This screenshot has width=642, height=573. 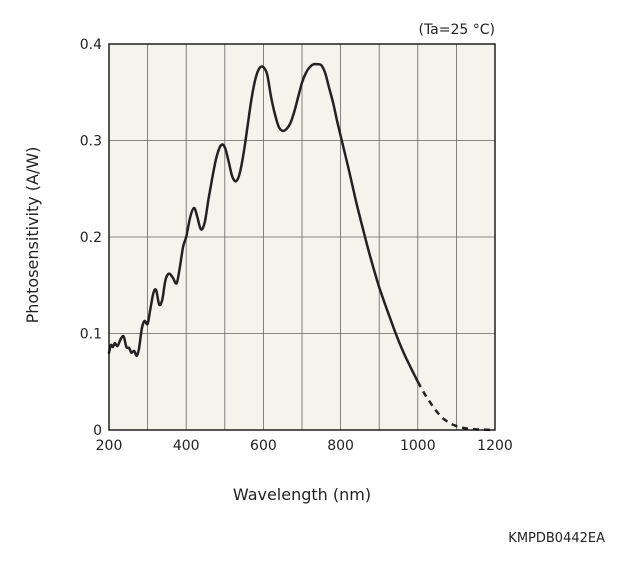 I want to click on y-tick-label: 0.4, so click(x=91, y=45).